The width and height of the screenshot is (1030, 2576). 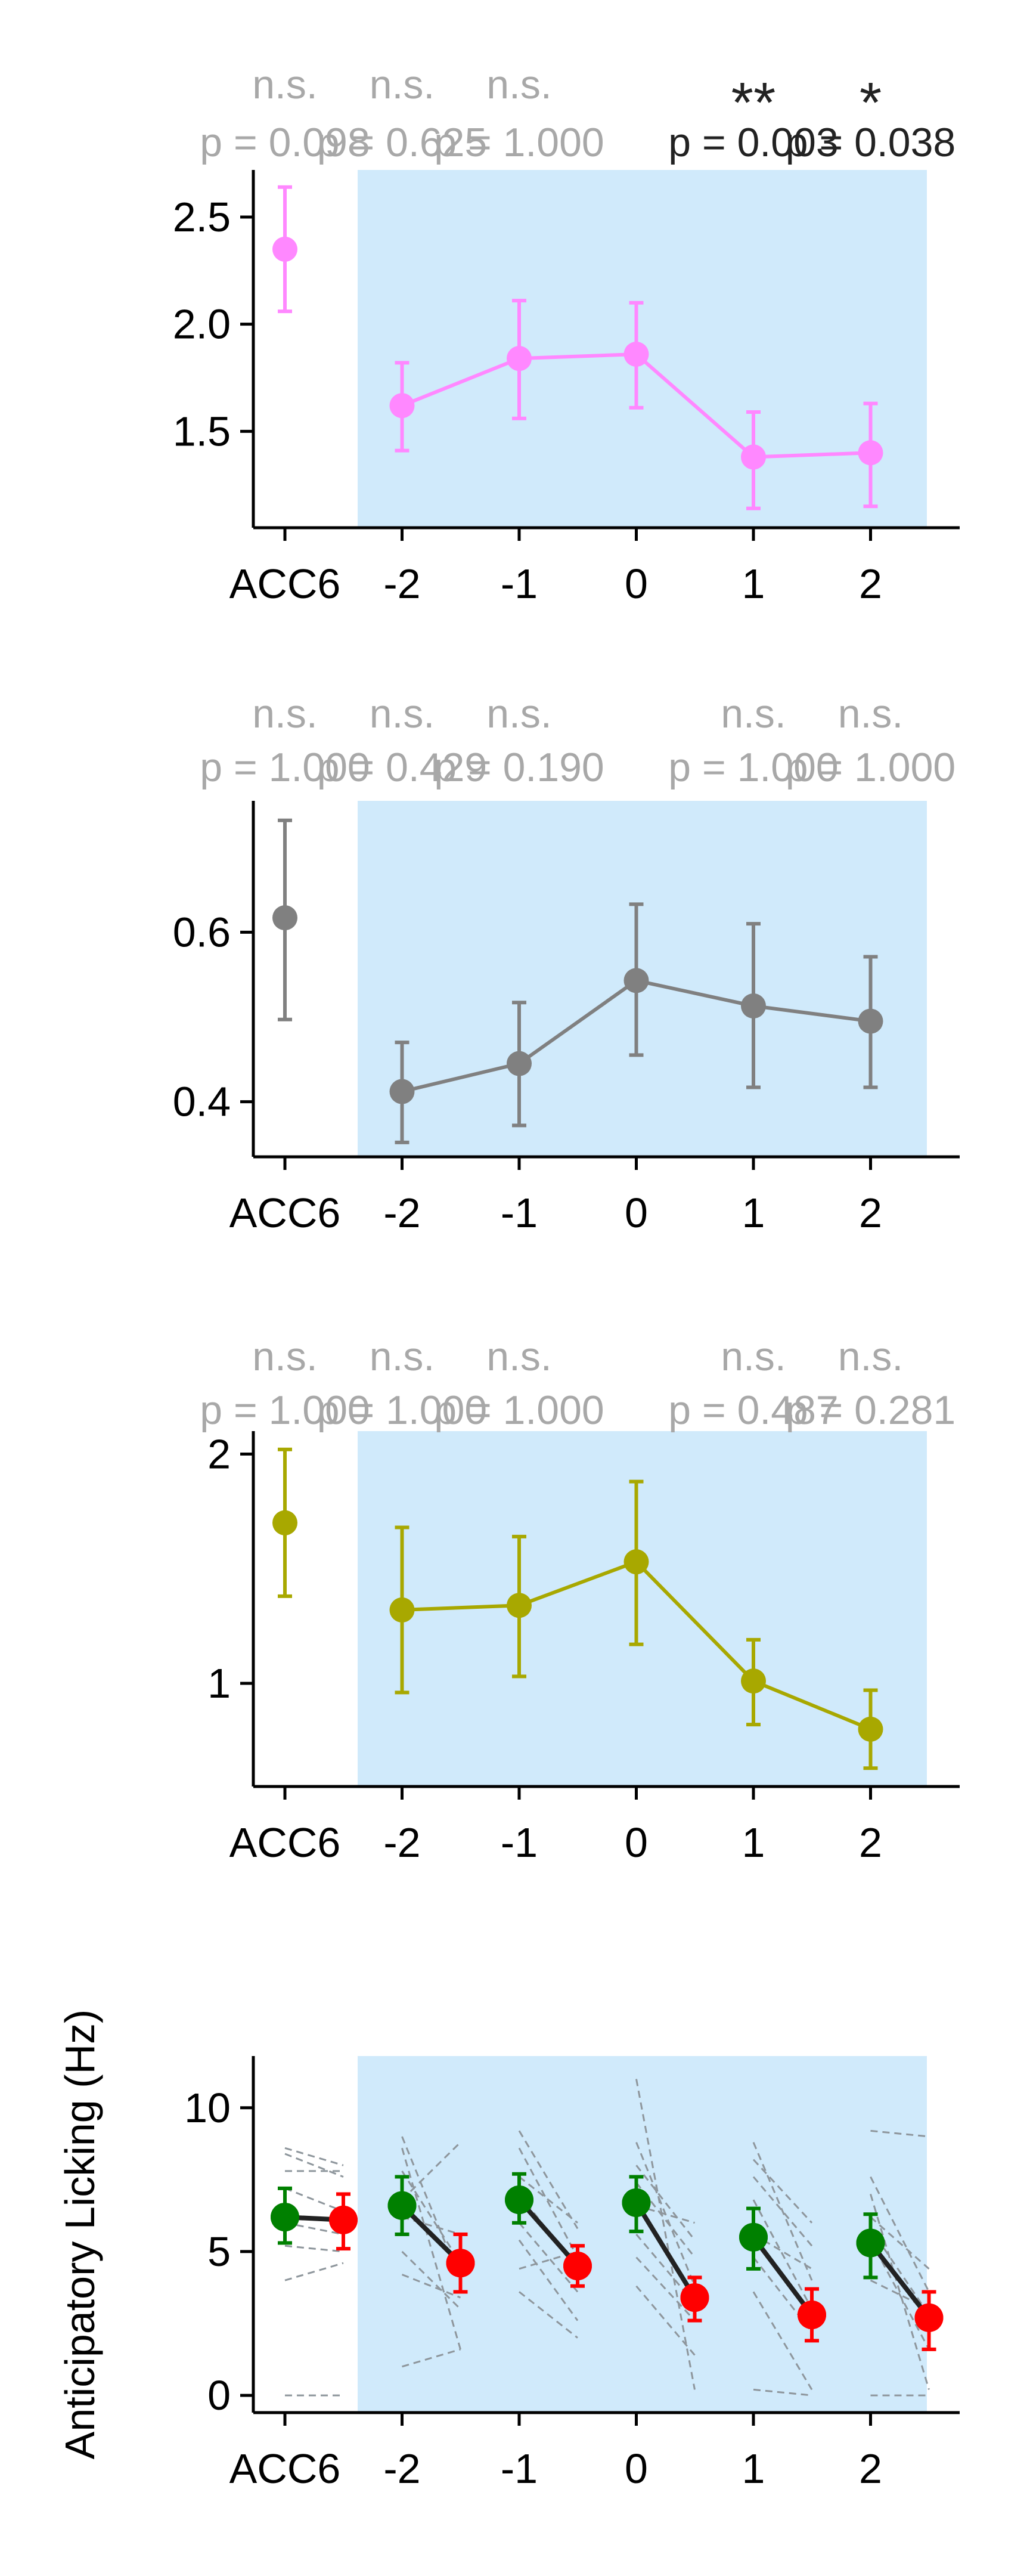 What do you see at coordinates (871, 103) in the screenshot?
I see `significance-mark: *` at bounding box center [871, 103].